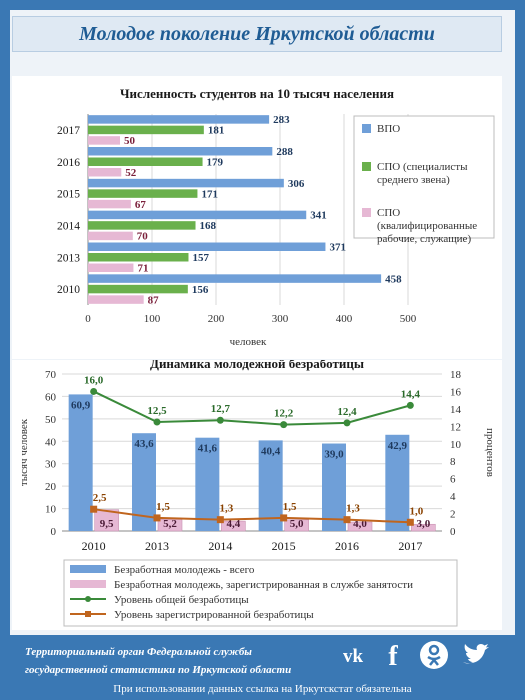 The image size is (525, 700). What do you see at coordinates (393, 279) in the screenshot?
I see `bar-value-label: 458` at bounding box center [393, 279].